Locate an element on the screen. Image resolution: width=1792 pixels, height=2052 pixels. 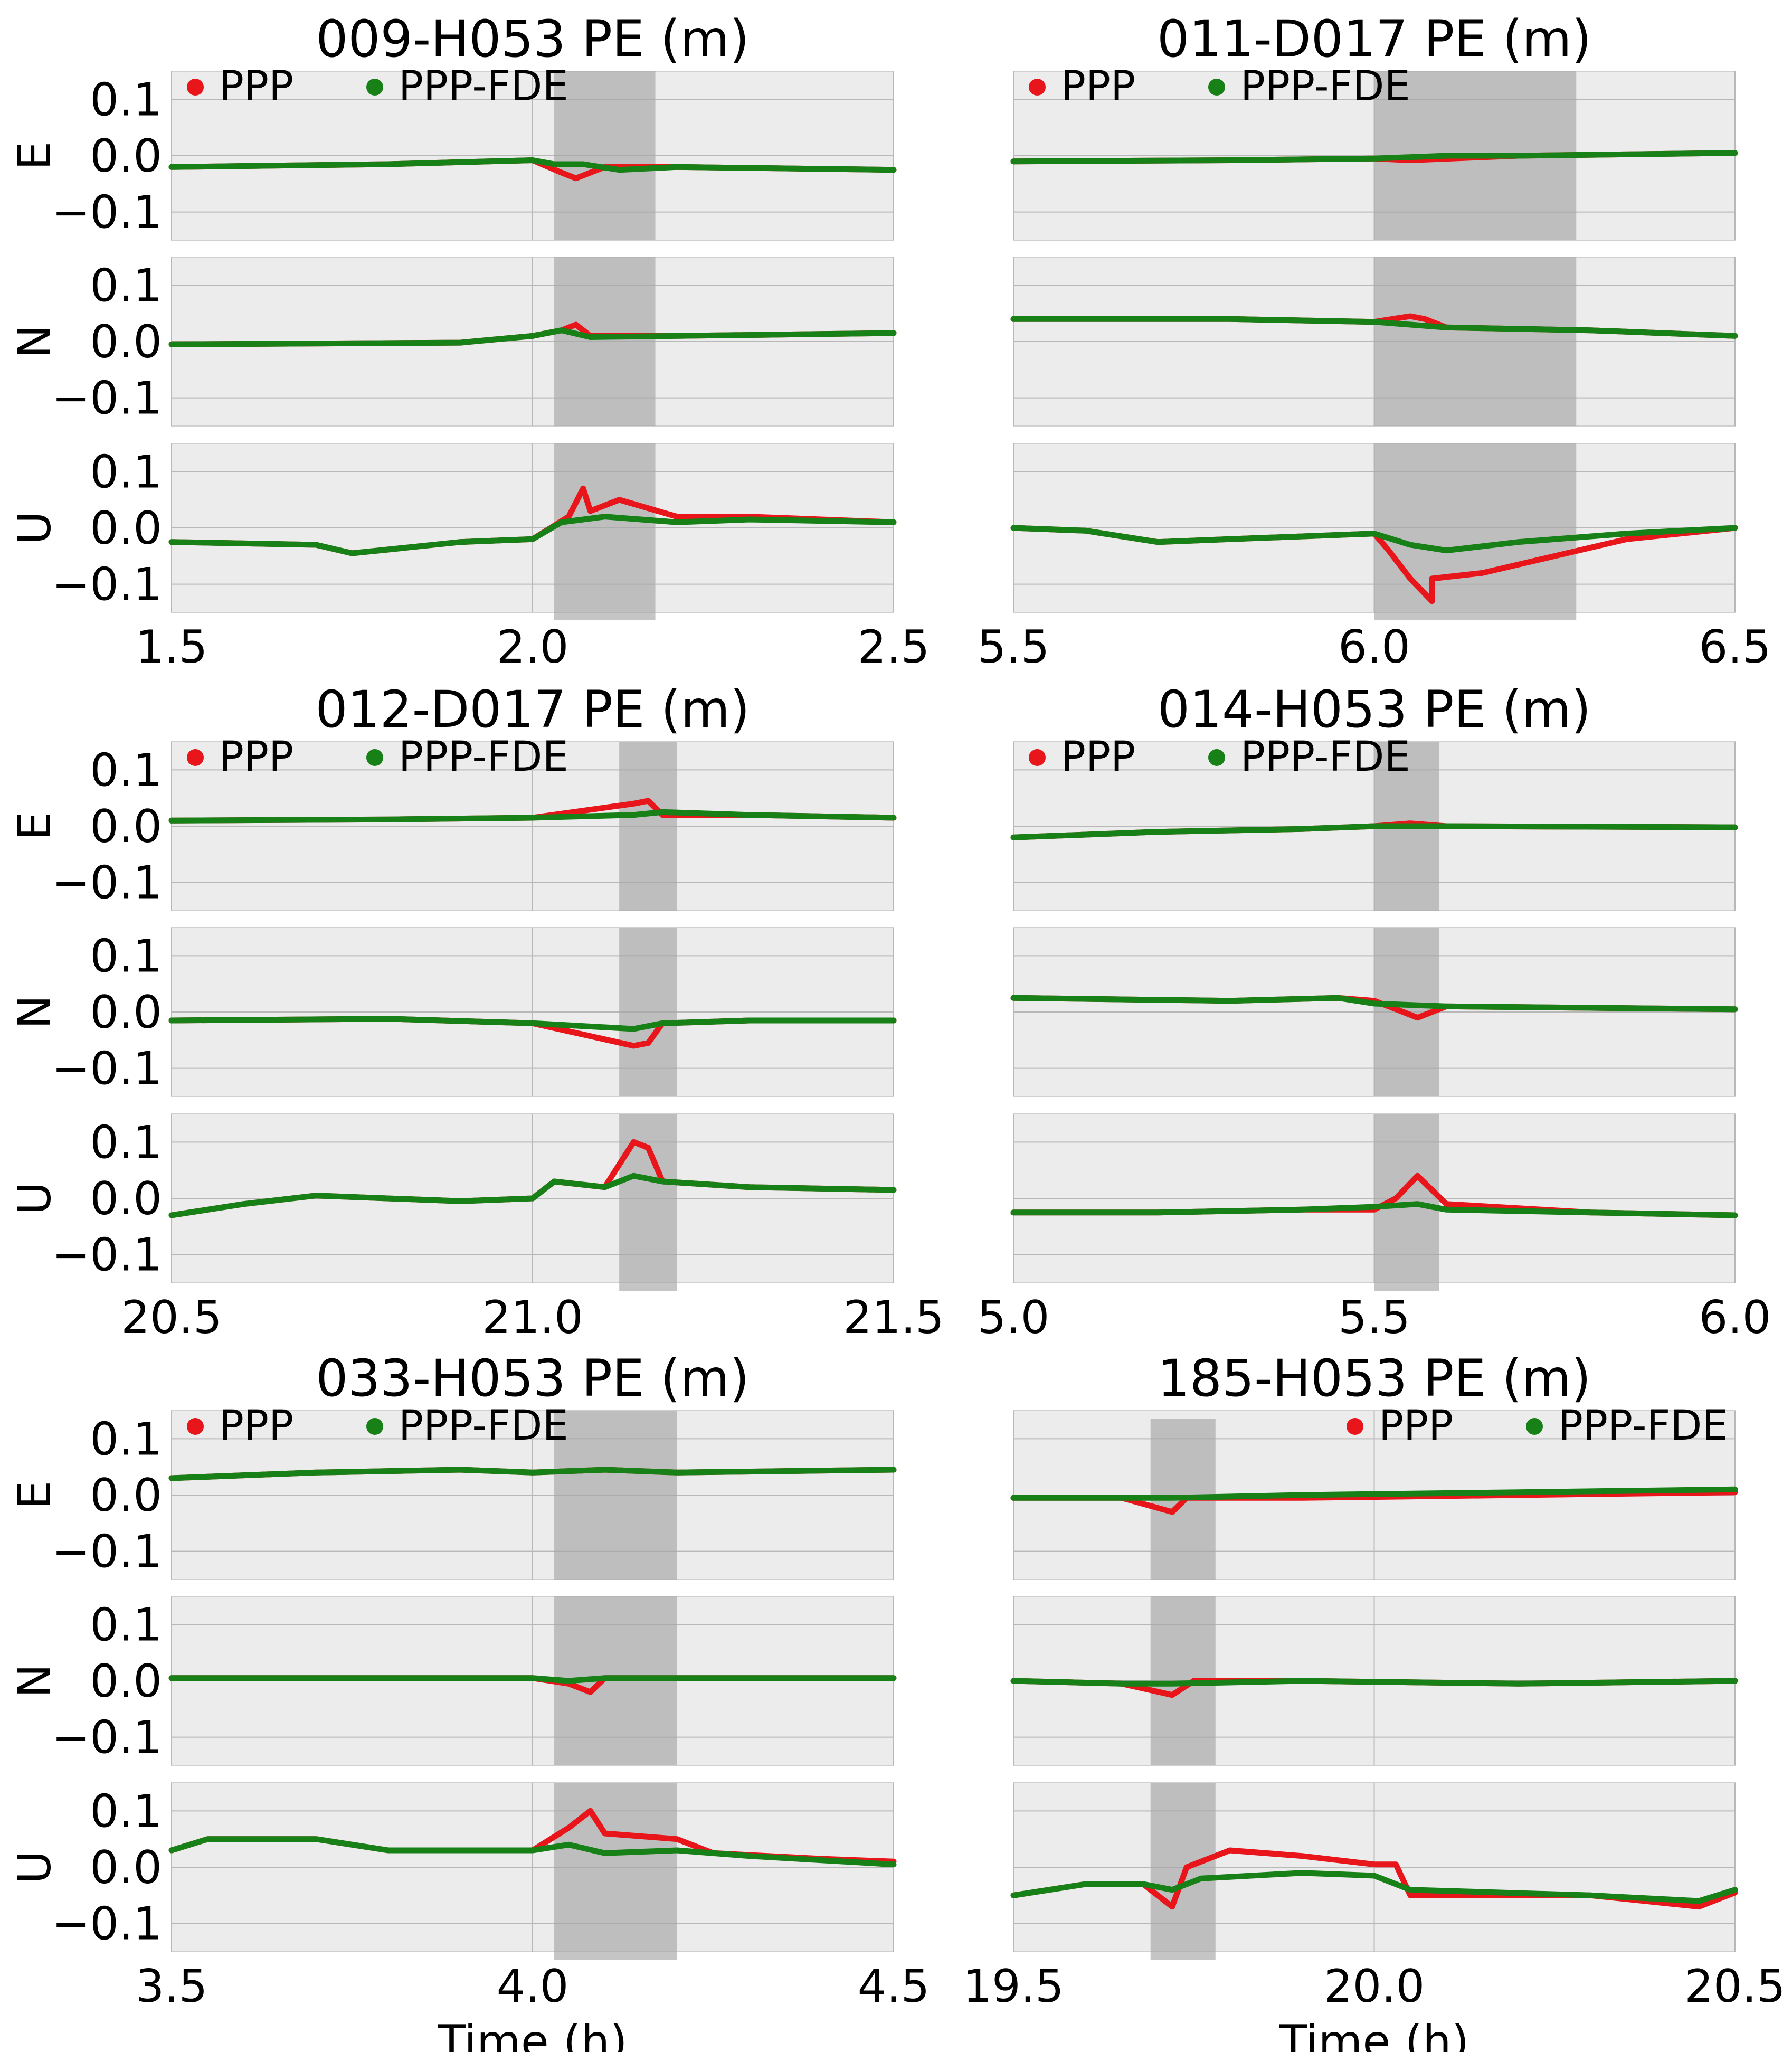
x-tick-label: 5.0 is located at coordinates (1014, 1318).